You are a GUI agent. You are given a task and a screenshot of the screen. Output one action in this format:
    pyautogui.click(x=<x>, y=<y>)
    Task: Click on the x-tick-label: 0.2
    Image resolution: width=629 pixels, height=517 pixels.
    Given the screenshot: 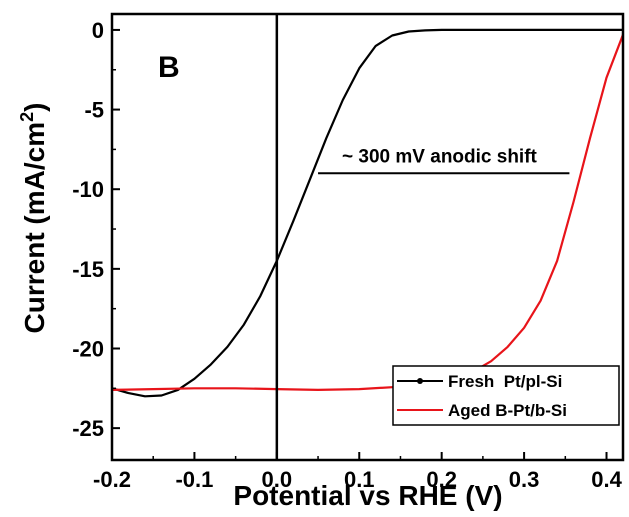 What is the action you would take?
    pyautogui.click(x=441, y=479)
    